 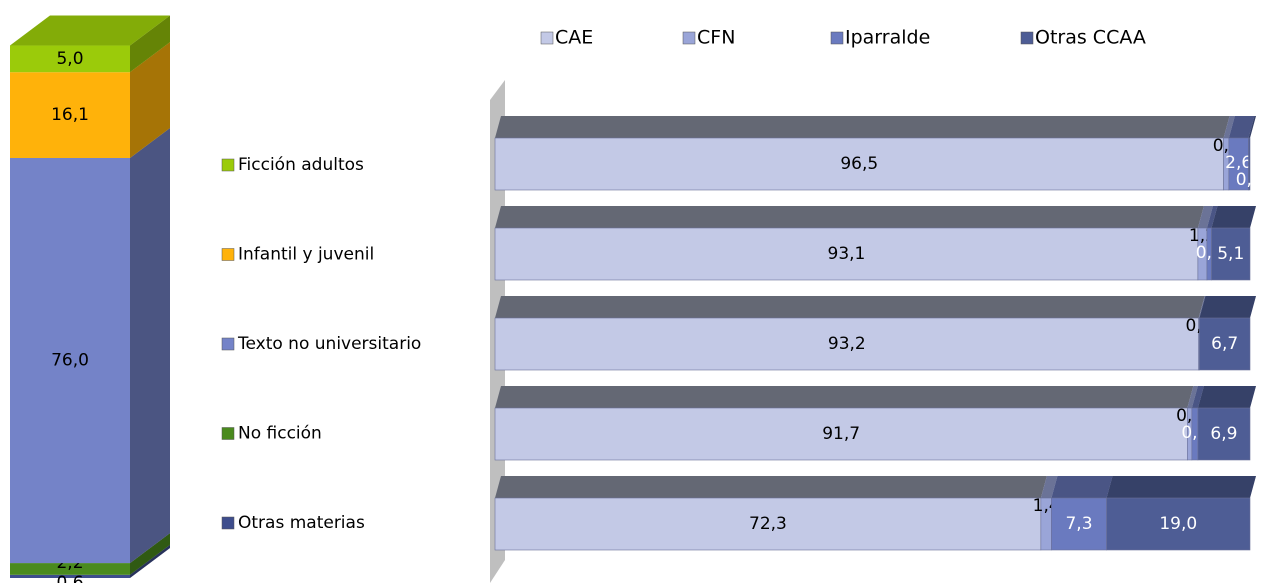 What do you see at coordinates (716, 38) in the screenshot?
I see `legend-label: CFN` at bounding box center [716, 38].